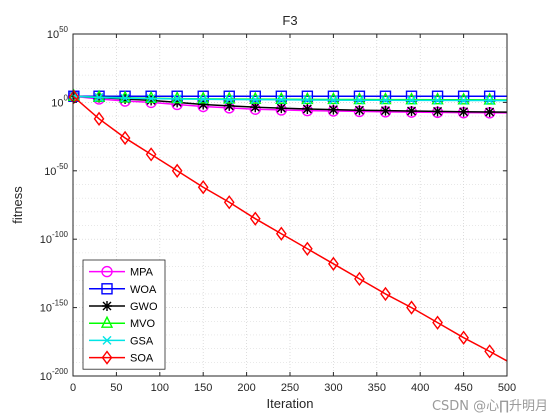 The image size is (560, 420). What do you see at coordinates (143, 324) in the screenshot?
I see `legend-label: MVO` at bounding box center [143, 324].